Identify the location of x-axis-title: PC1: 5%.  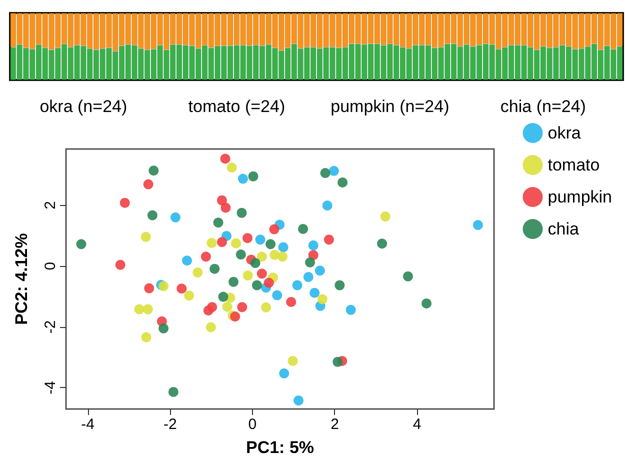
(280, 447).